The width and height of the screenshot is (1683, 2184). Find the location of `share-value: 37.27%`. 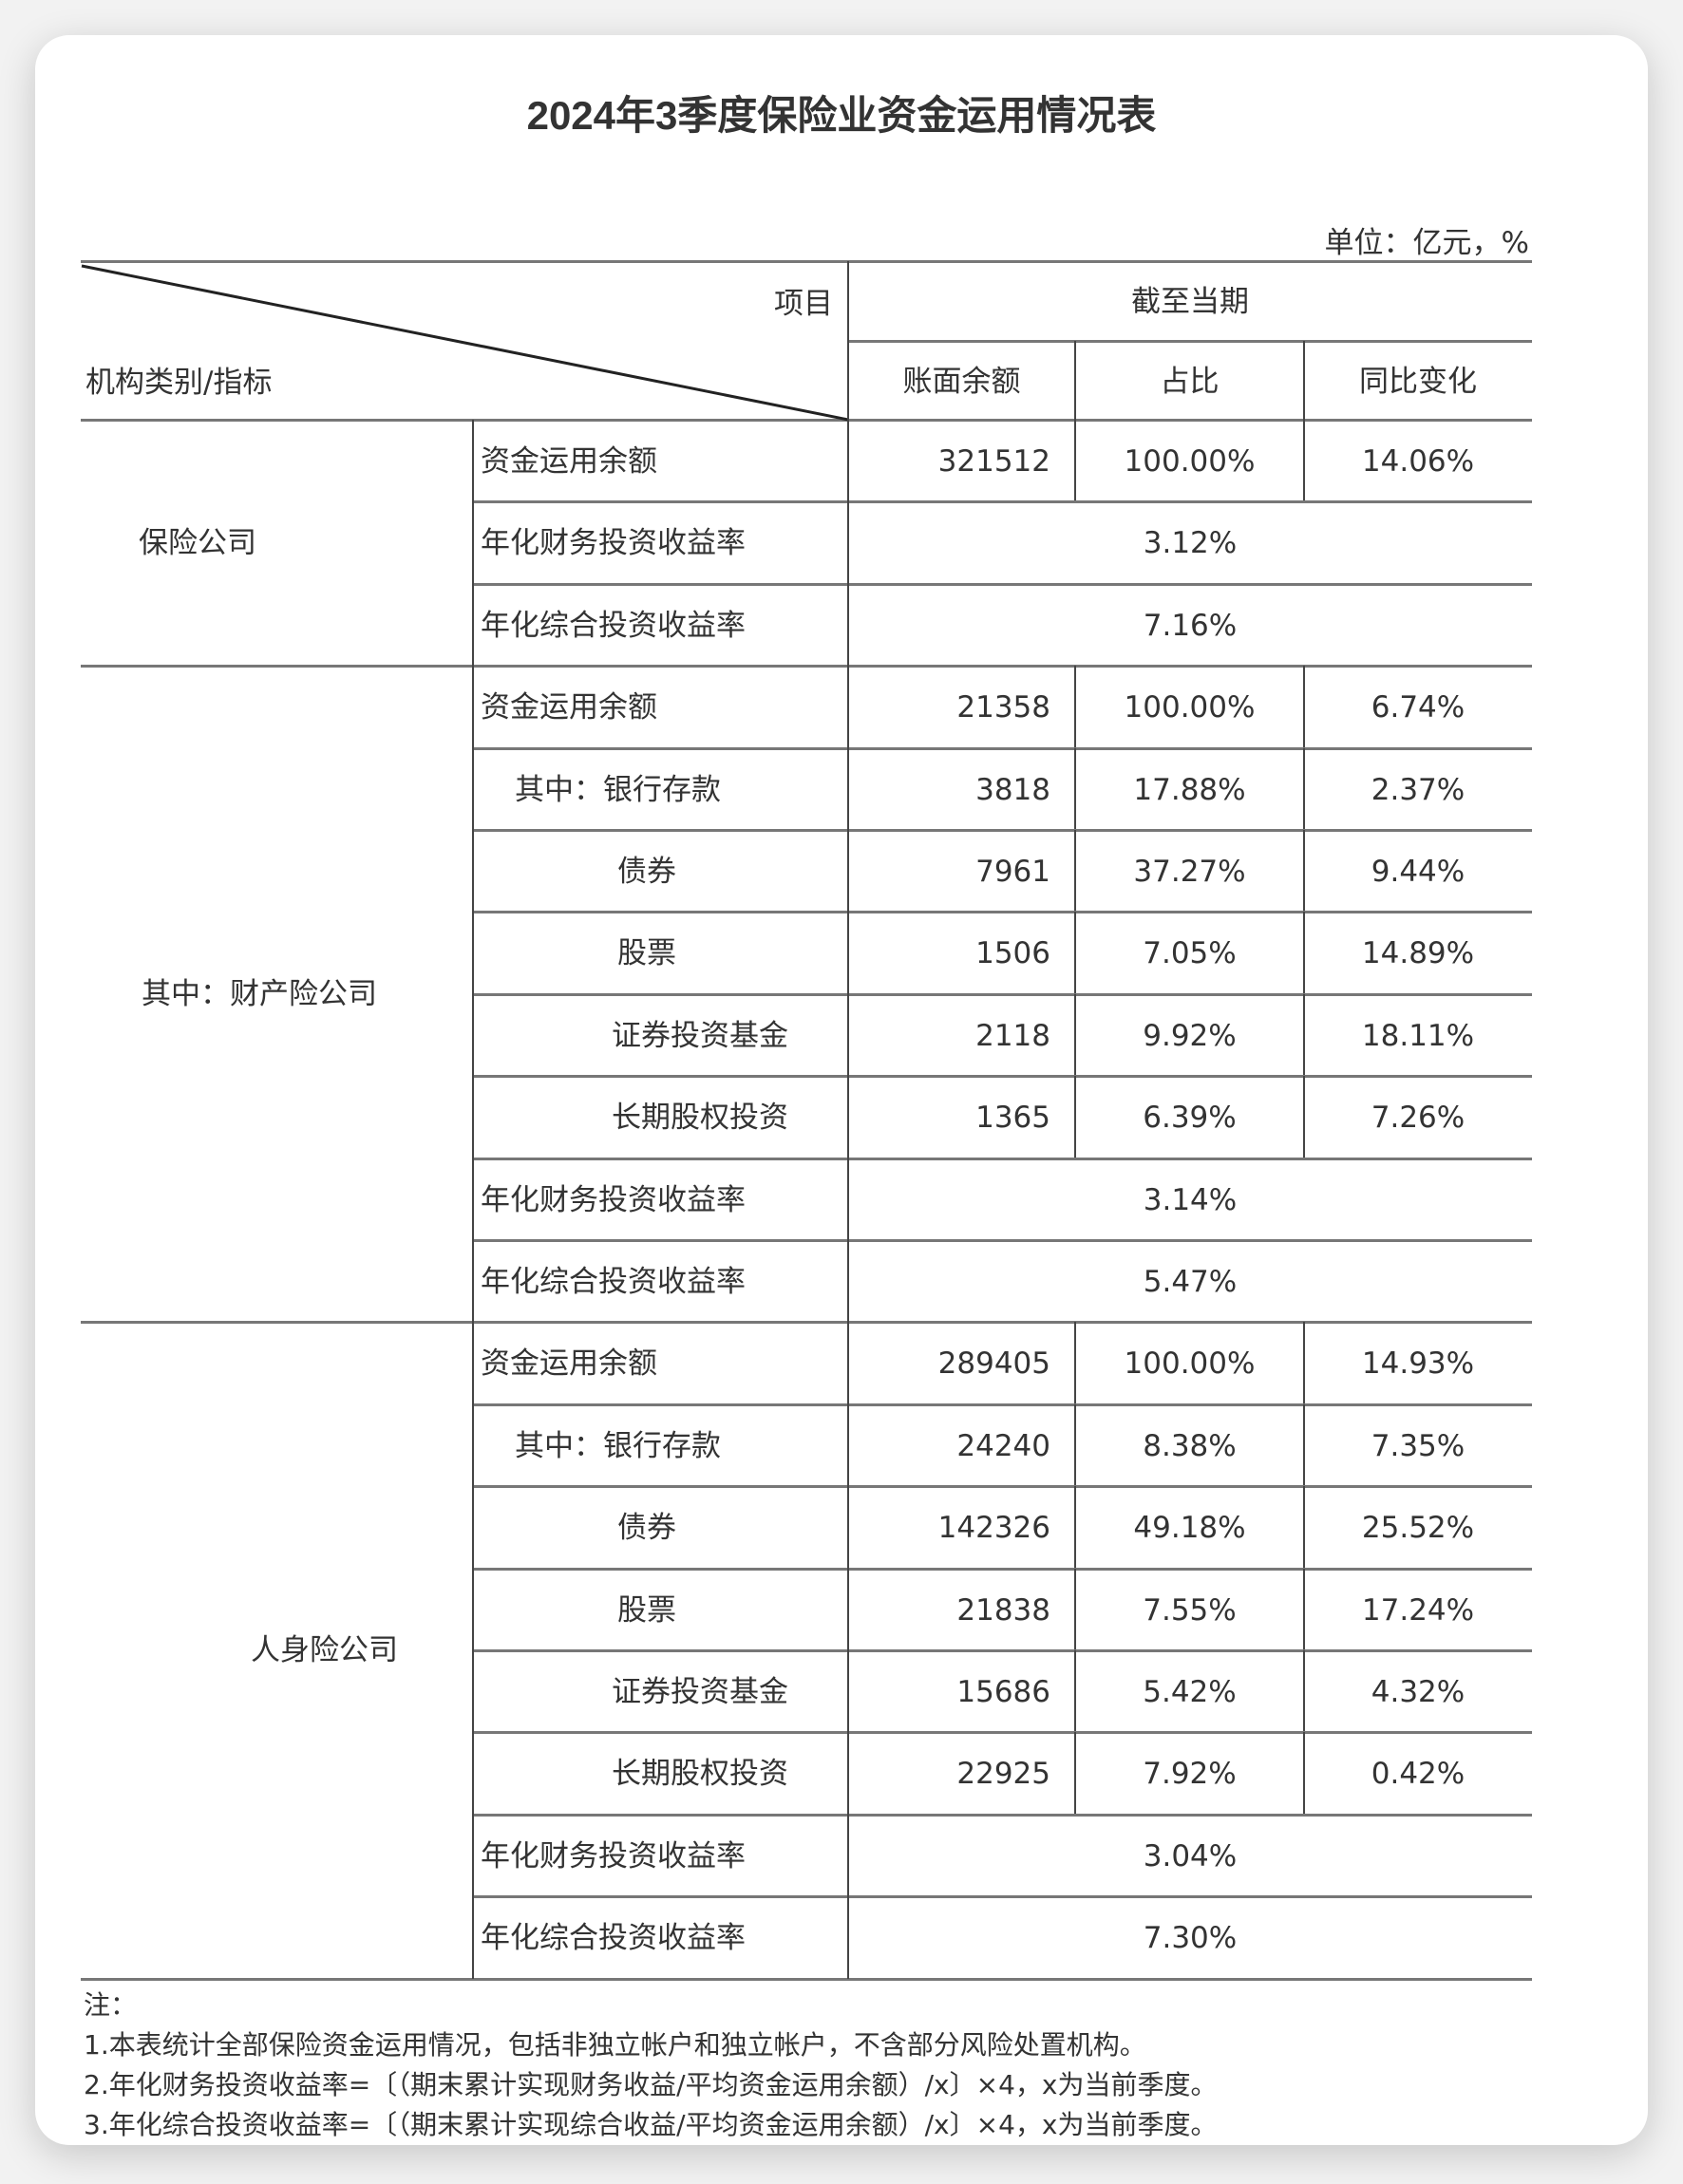

share-value: 37.27% is located at coordinates (1190, 872).